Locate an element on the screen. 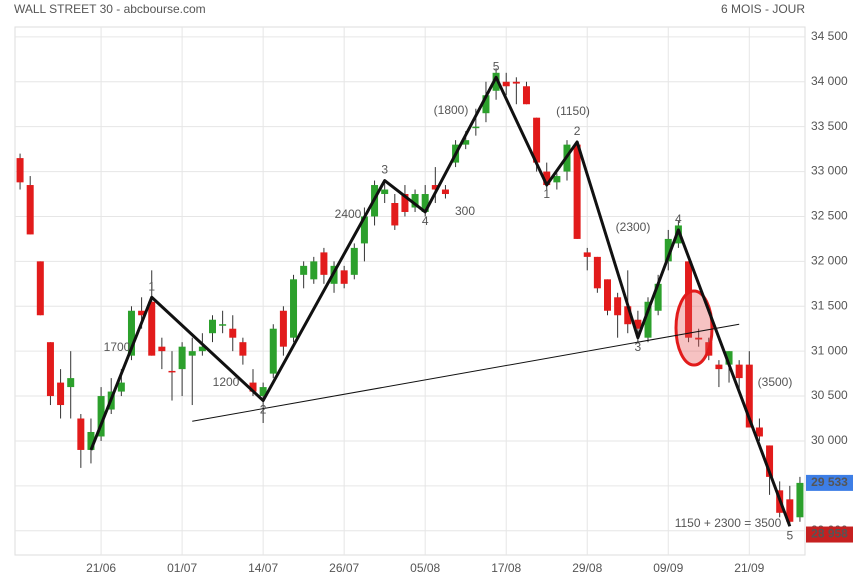  x-tick-label: 01/07 is located at coordinates (182, 568).